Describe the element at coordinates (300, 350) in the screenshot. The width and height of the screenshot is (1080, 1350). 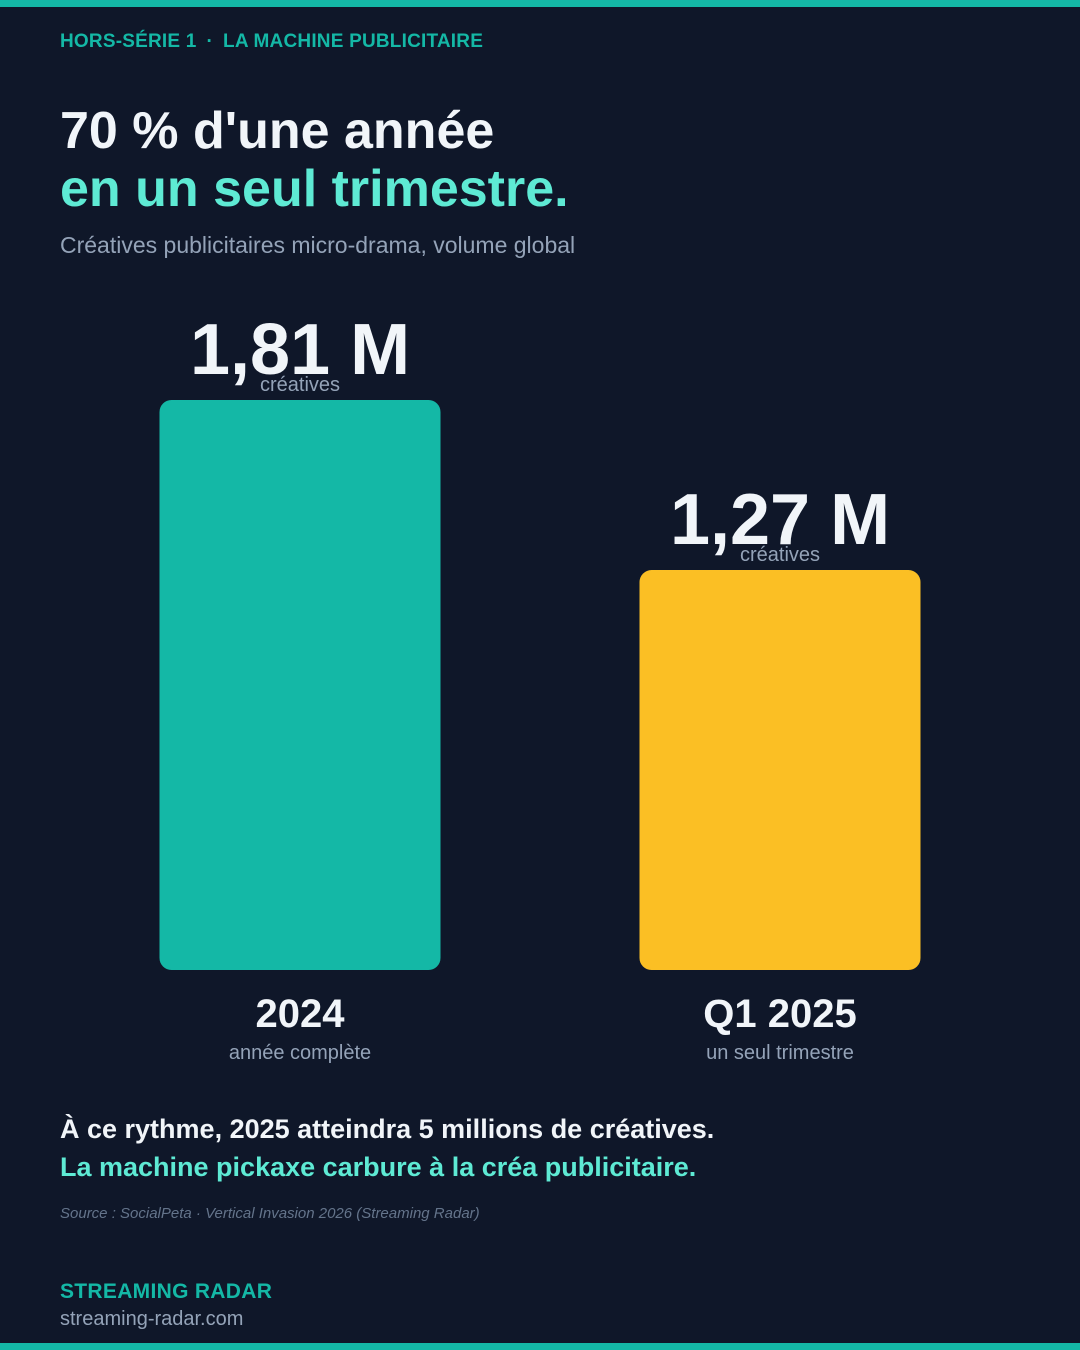
I see `value-label-2024: 1,81 M` at that location.